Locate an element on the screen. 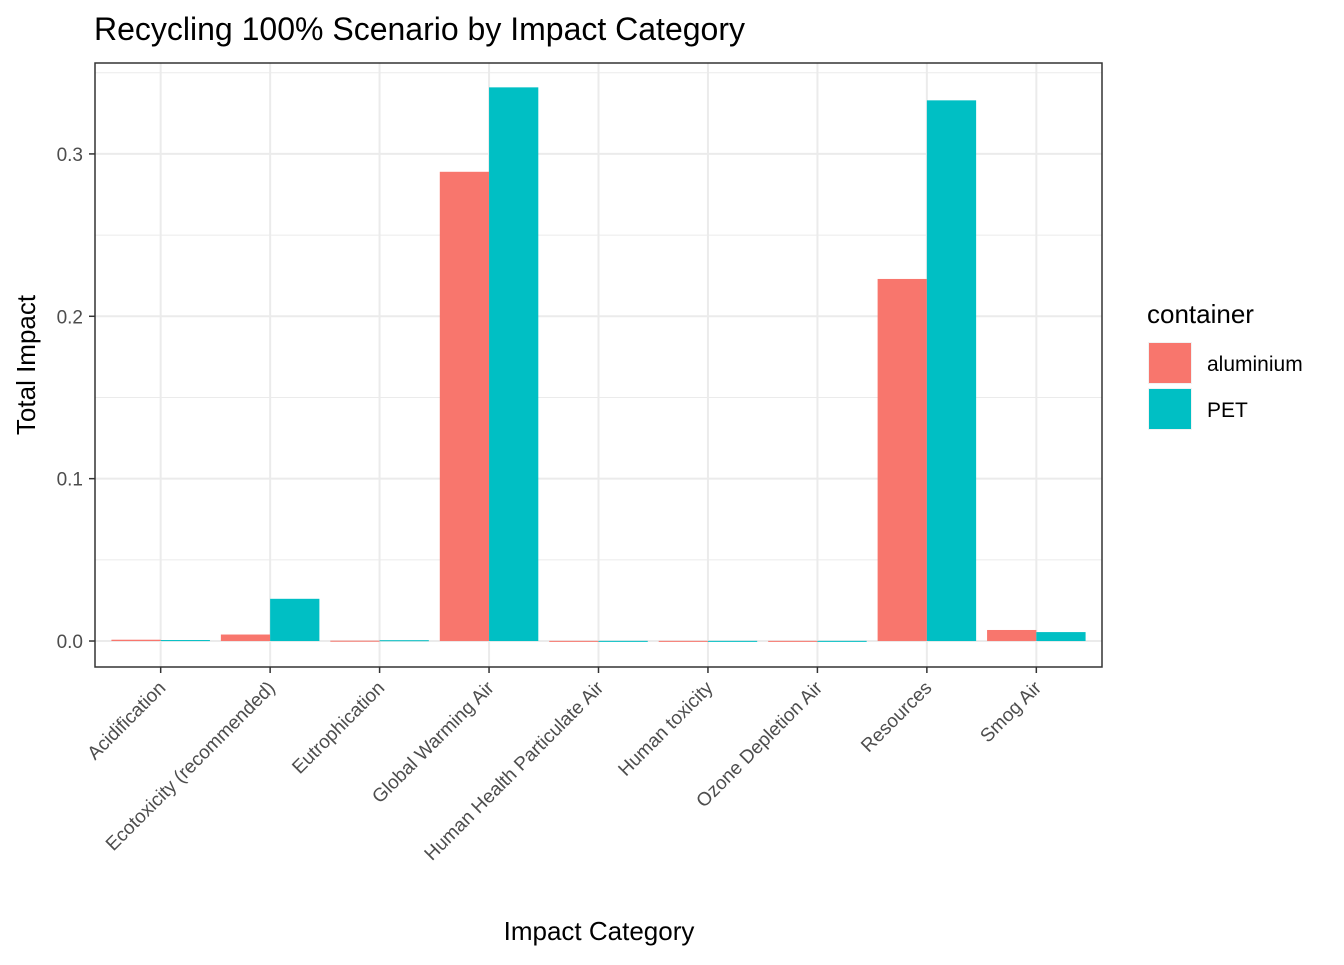 The image size is (1344, 965). legend-title: container is located at coordinates (1200, 314).